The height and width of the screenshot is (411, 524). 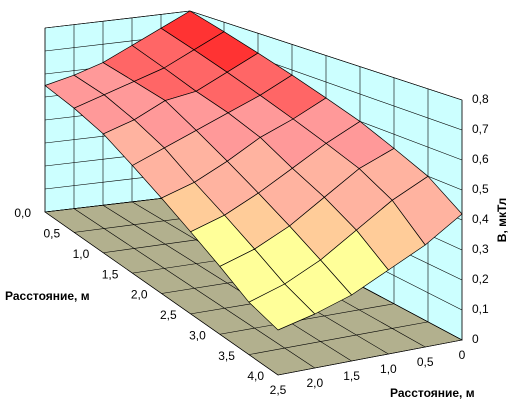 What do you see at coordinates (480, 279) in the screenshot?
I see `z-tick-label: 0,2` at bounding box center [480, 279].